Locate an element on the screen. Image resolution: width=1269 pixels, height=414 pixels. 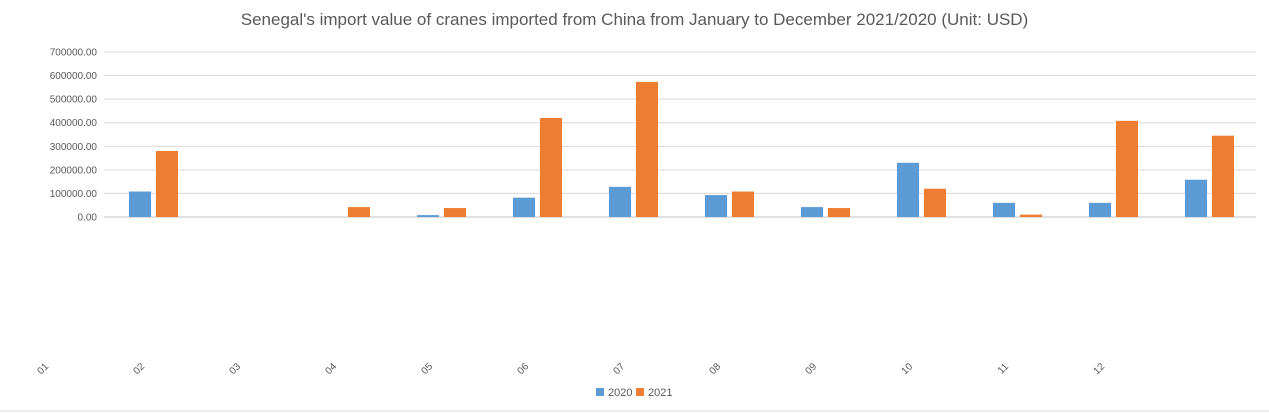
legend-label-2021: 2021 is located at coordinates (660, 393).